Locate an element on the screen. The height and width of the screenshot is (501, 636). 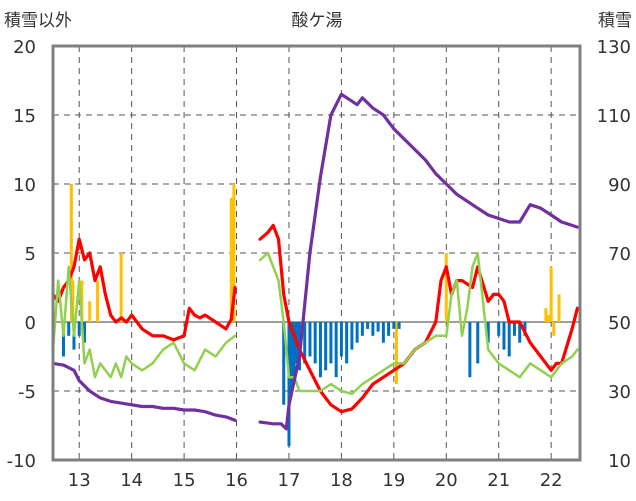
x-tick-label: 15 is located at coordinates (184, 480).